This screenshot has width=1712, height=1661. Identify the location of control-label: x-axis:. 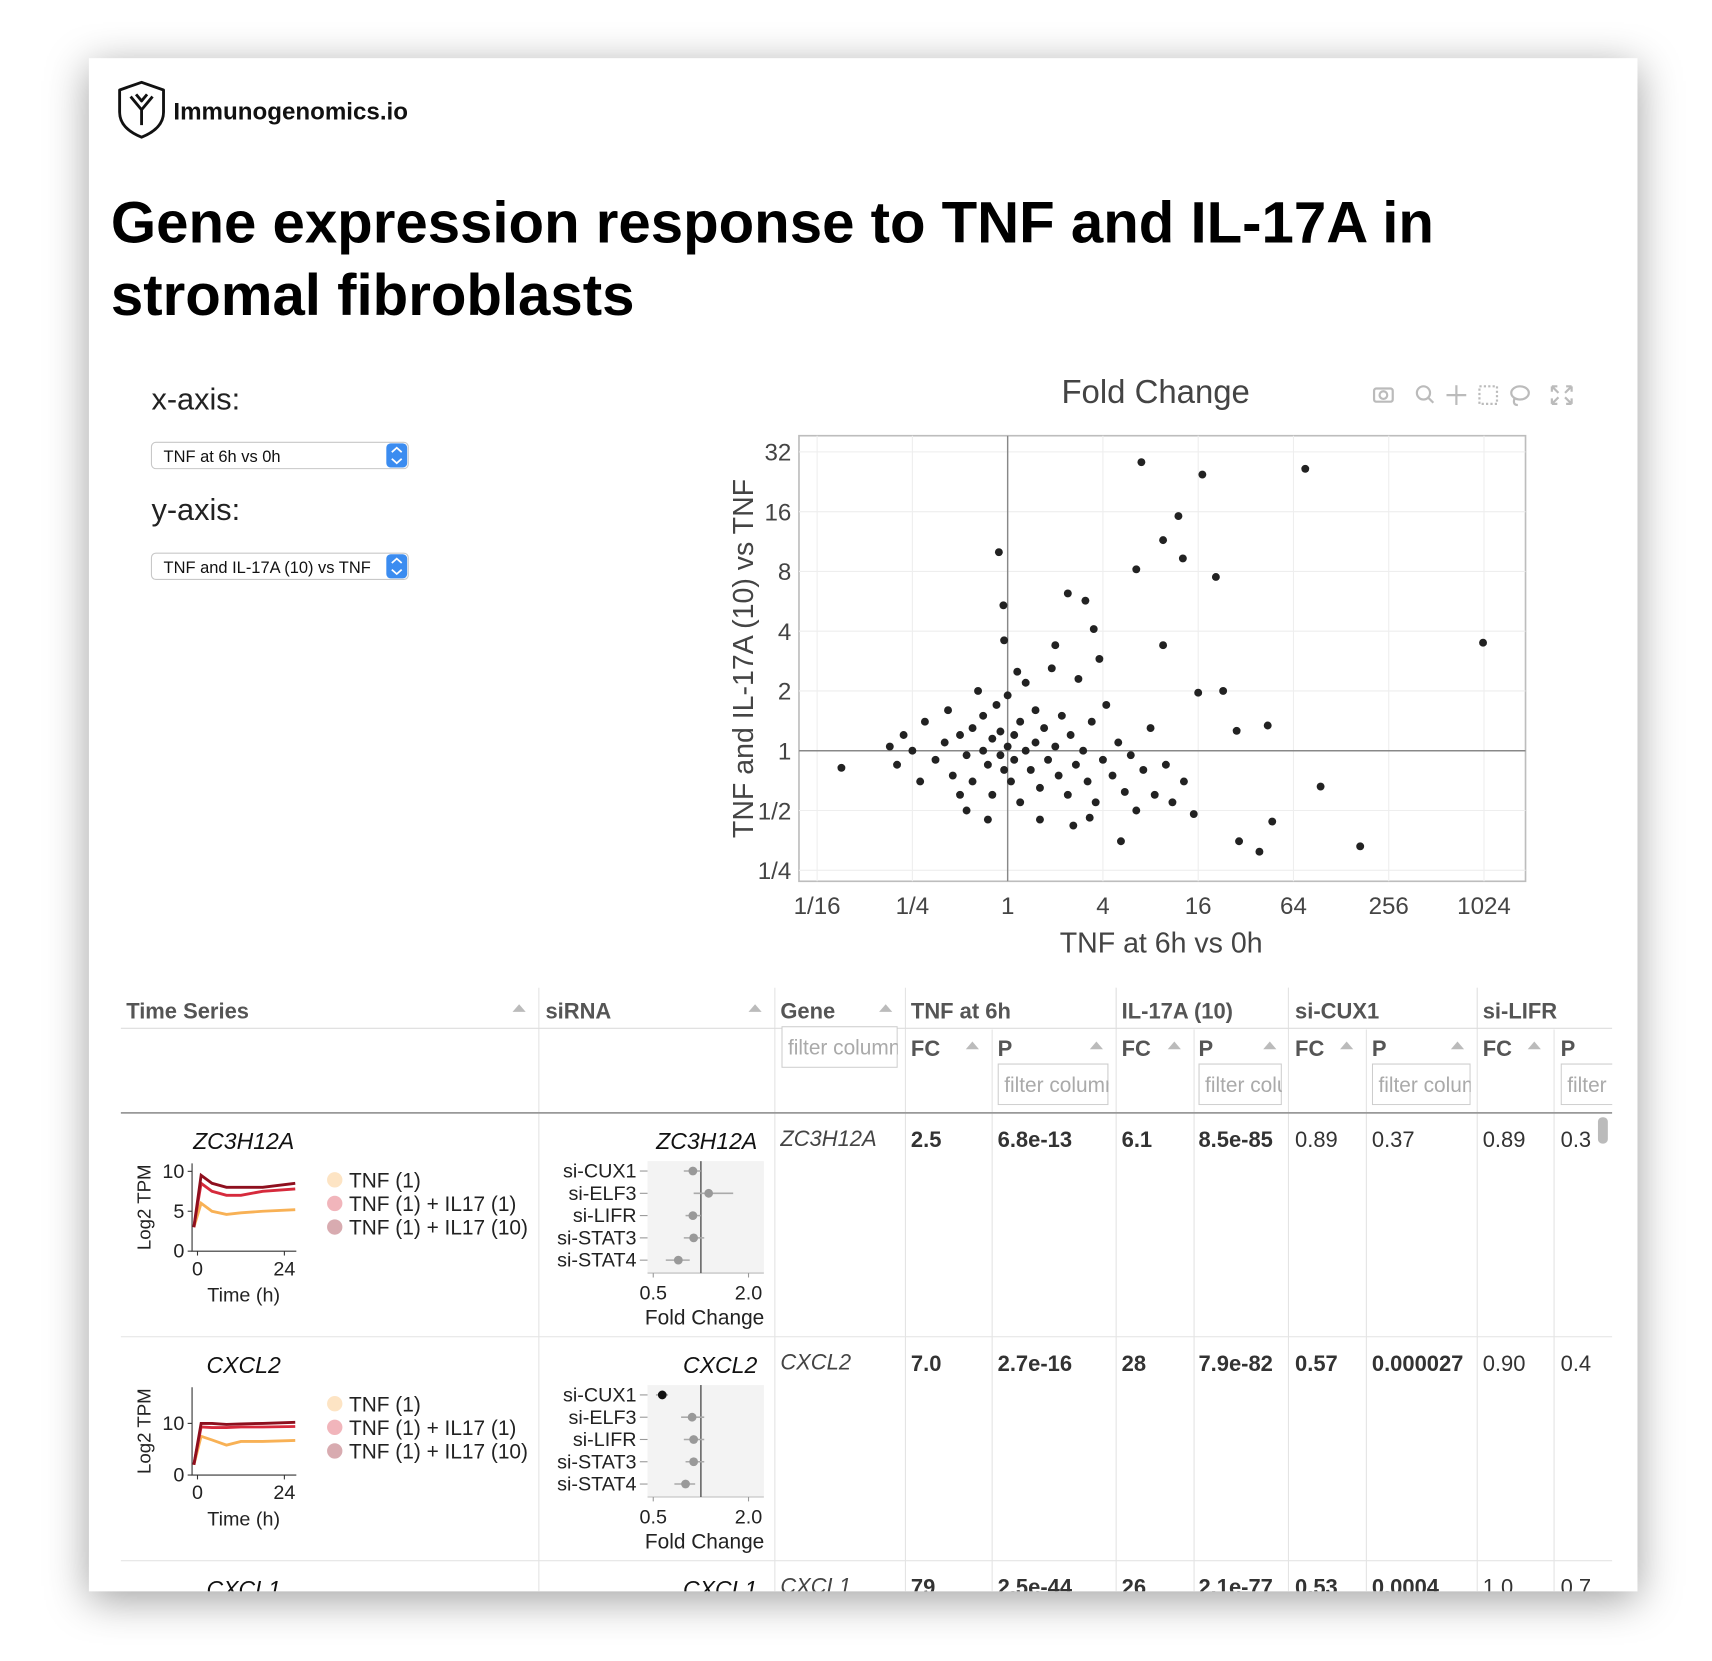
(195, 398).